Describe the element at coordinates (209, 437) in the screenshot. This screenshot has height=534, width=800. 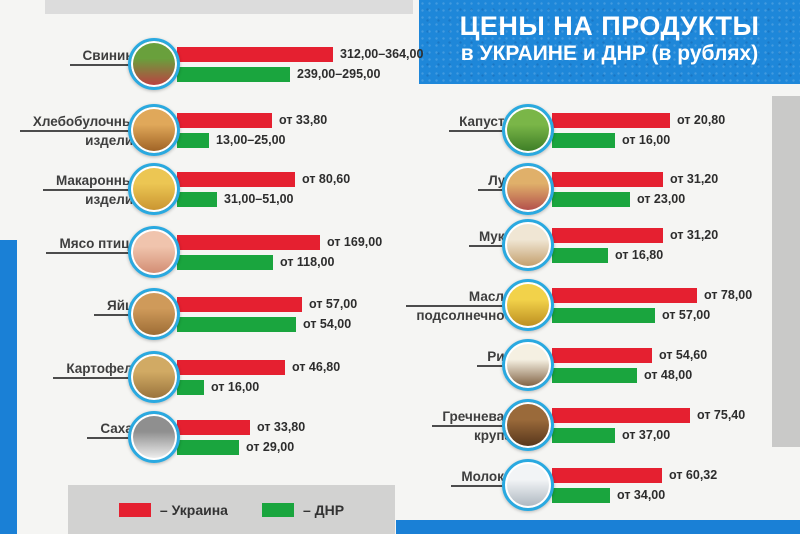
I see `price-row: Сахар от 33,80 от 29,00` at that location.